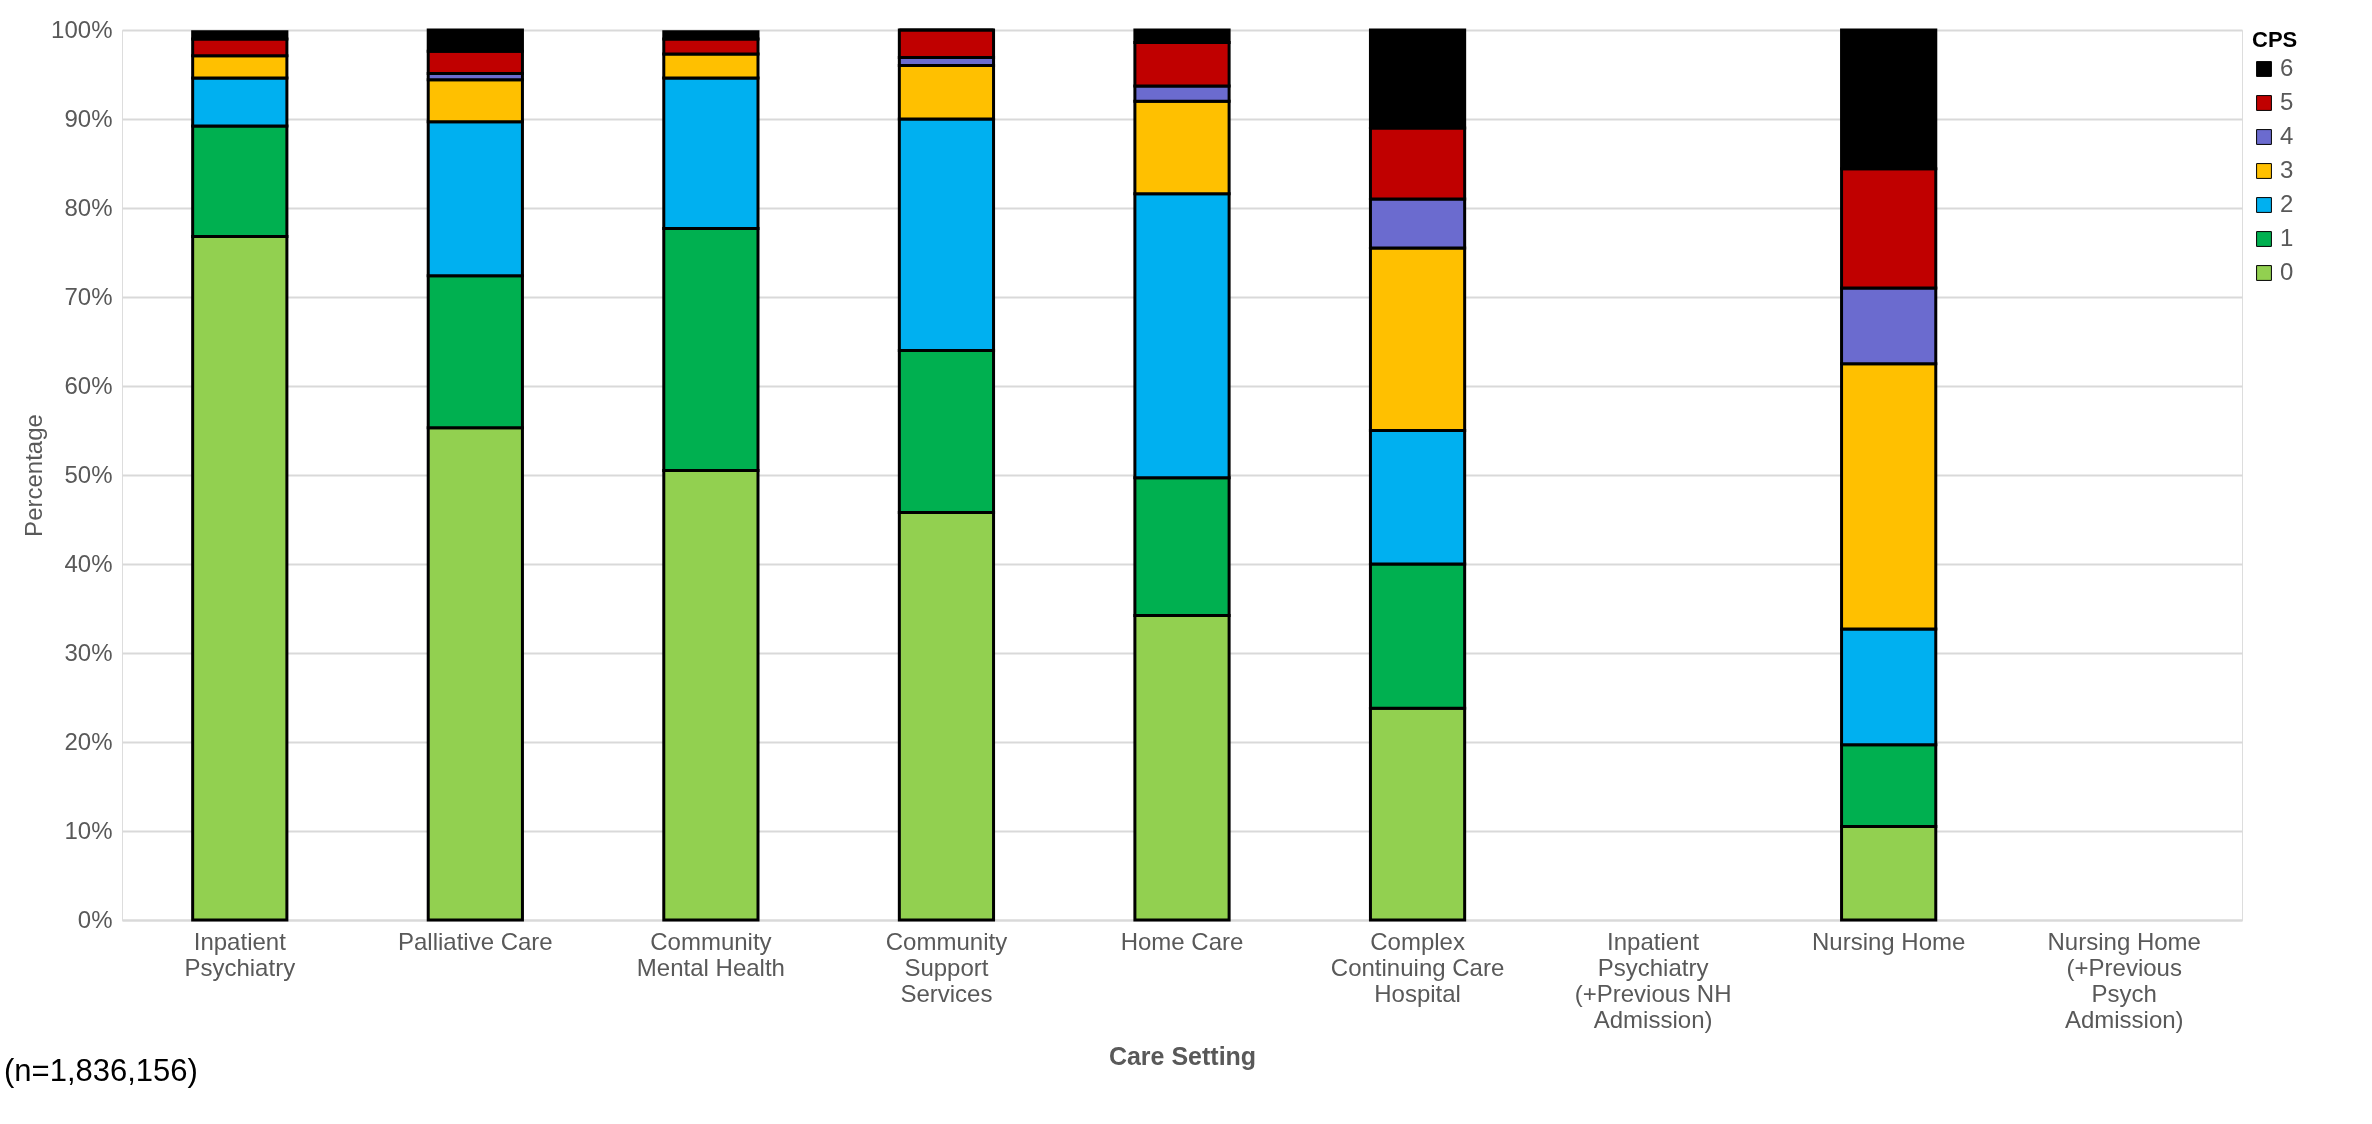 The height and width of the screenshot is (1124, 2372). Describe the element at coordinates (2275, 39) in the screenshot. I see `legend-title: CPS` at that location.